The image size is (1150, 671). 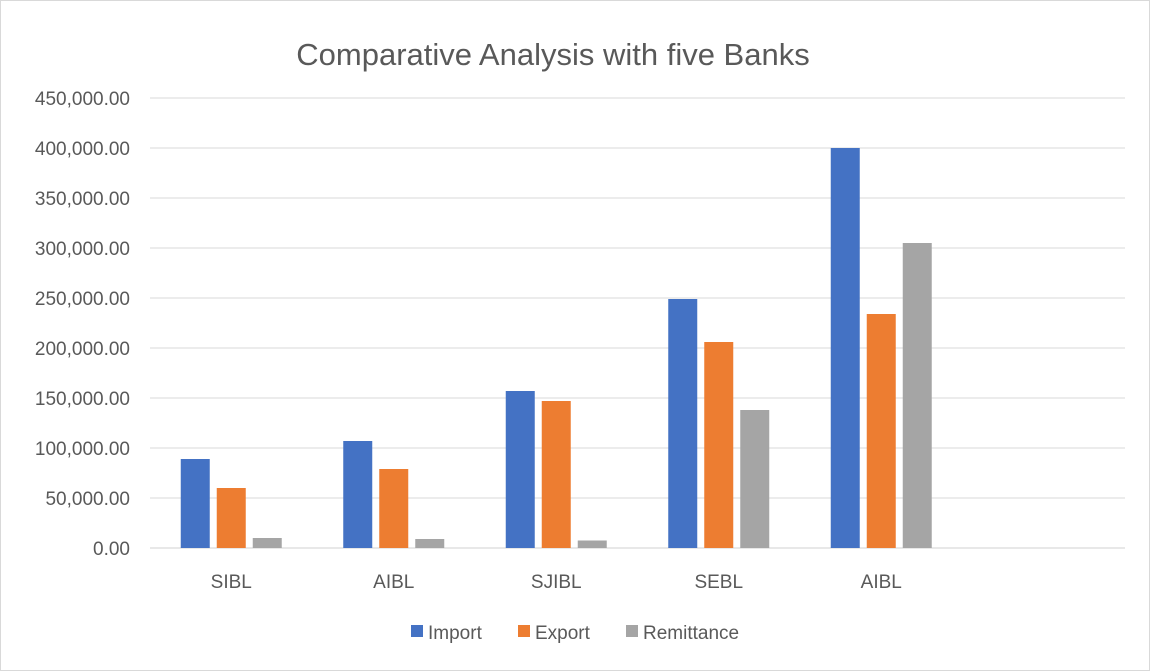 What do you see at coordinates (755, 479) in the screenshot?
I see `bar-remittance-sebl` at bounding box center [755, 479].